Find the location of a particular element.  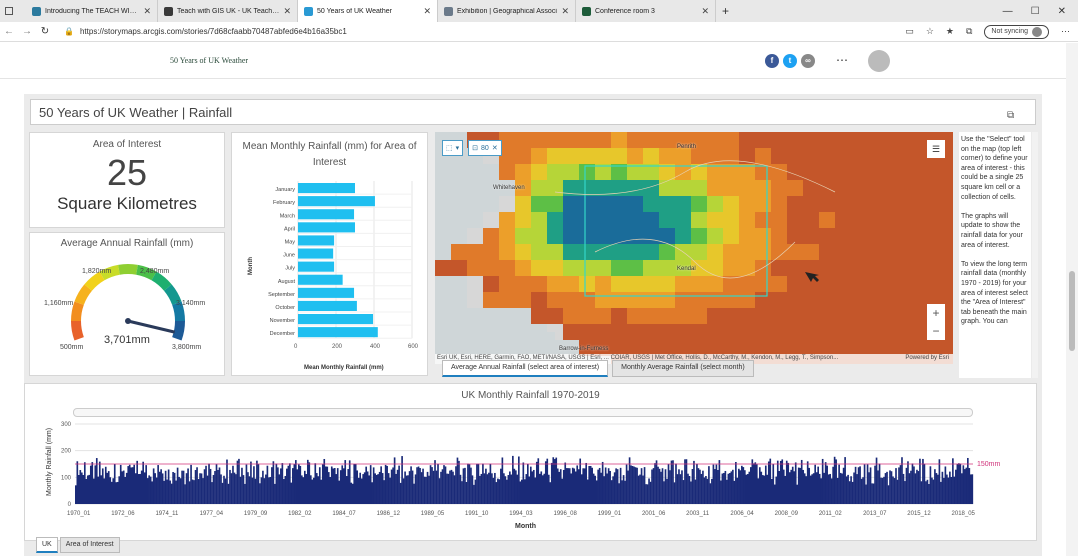

zoom-out-button: − is located at coordinates (936, 331).